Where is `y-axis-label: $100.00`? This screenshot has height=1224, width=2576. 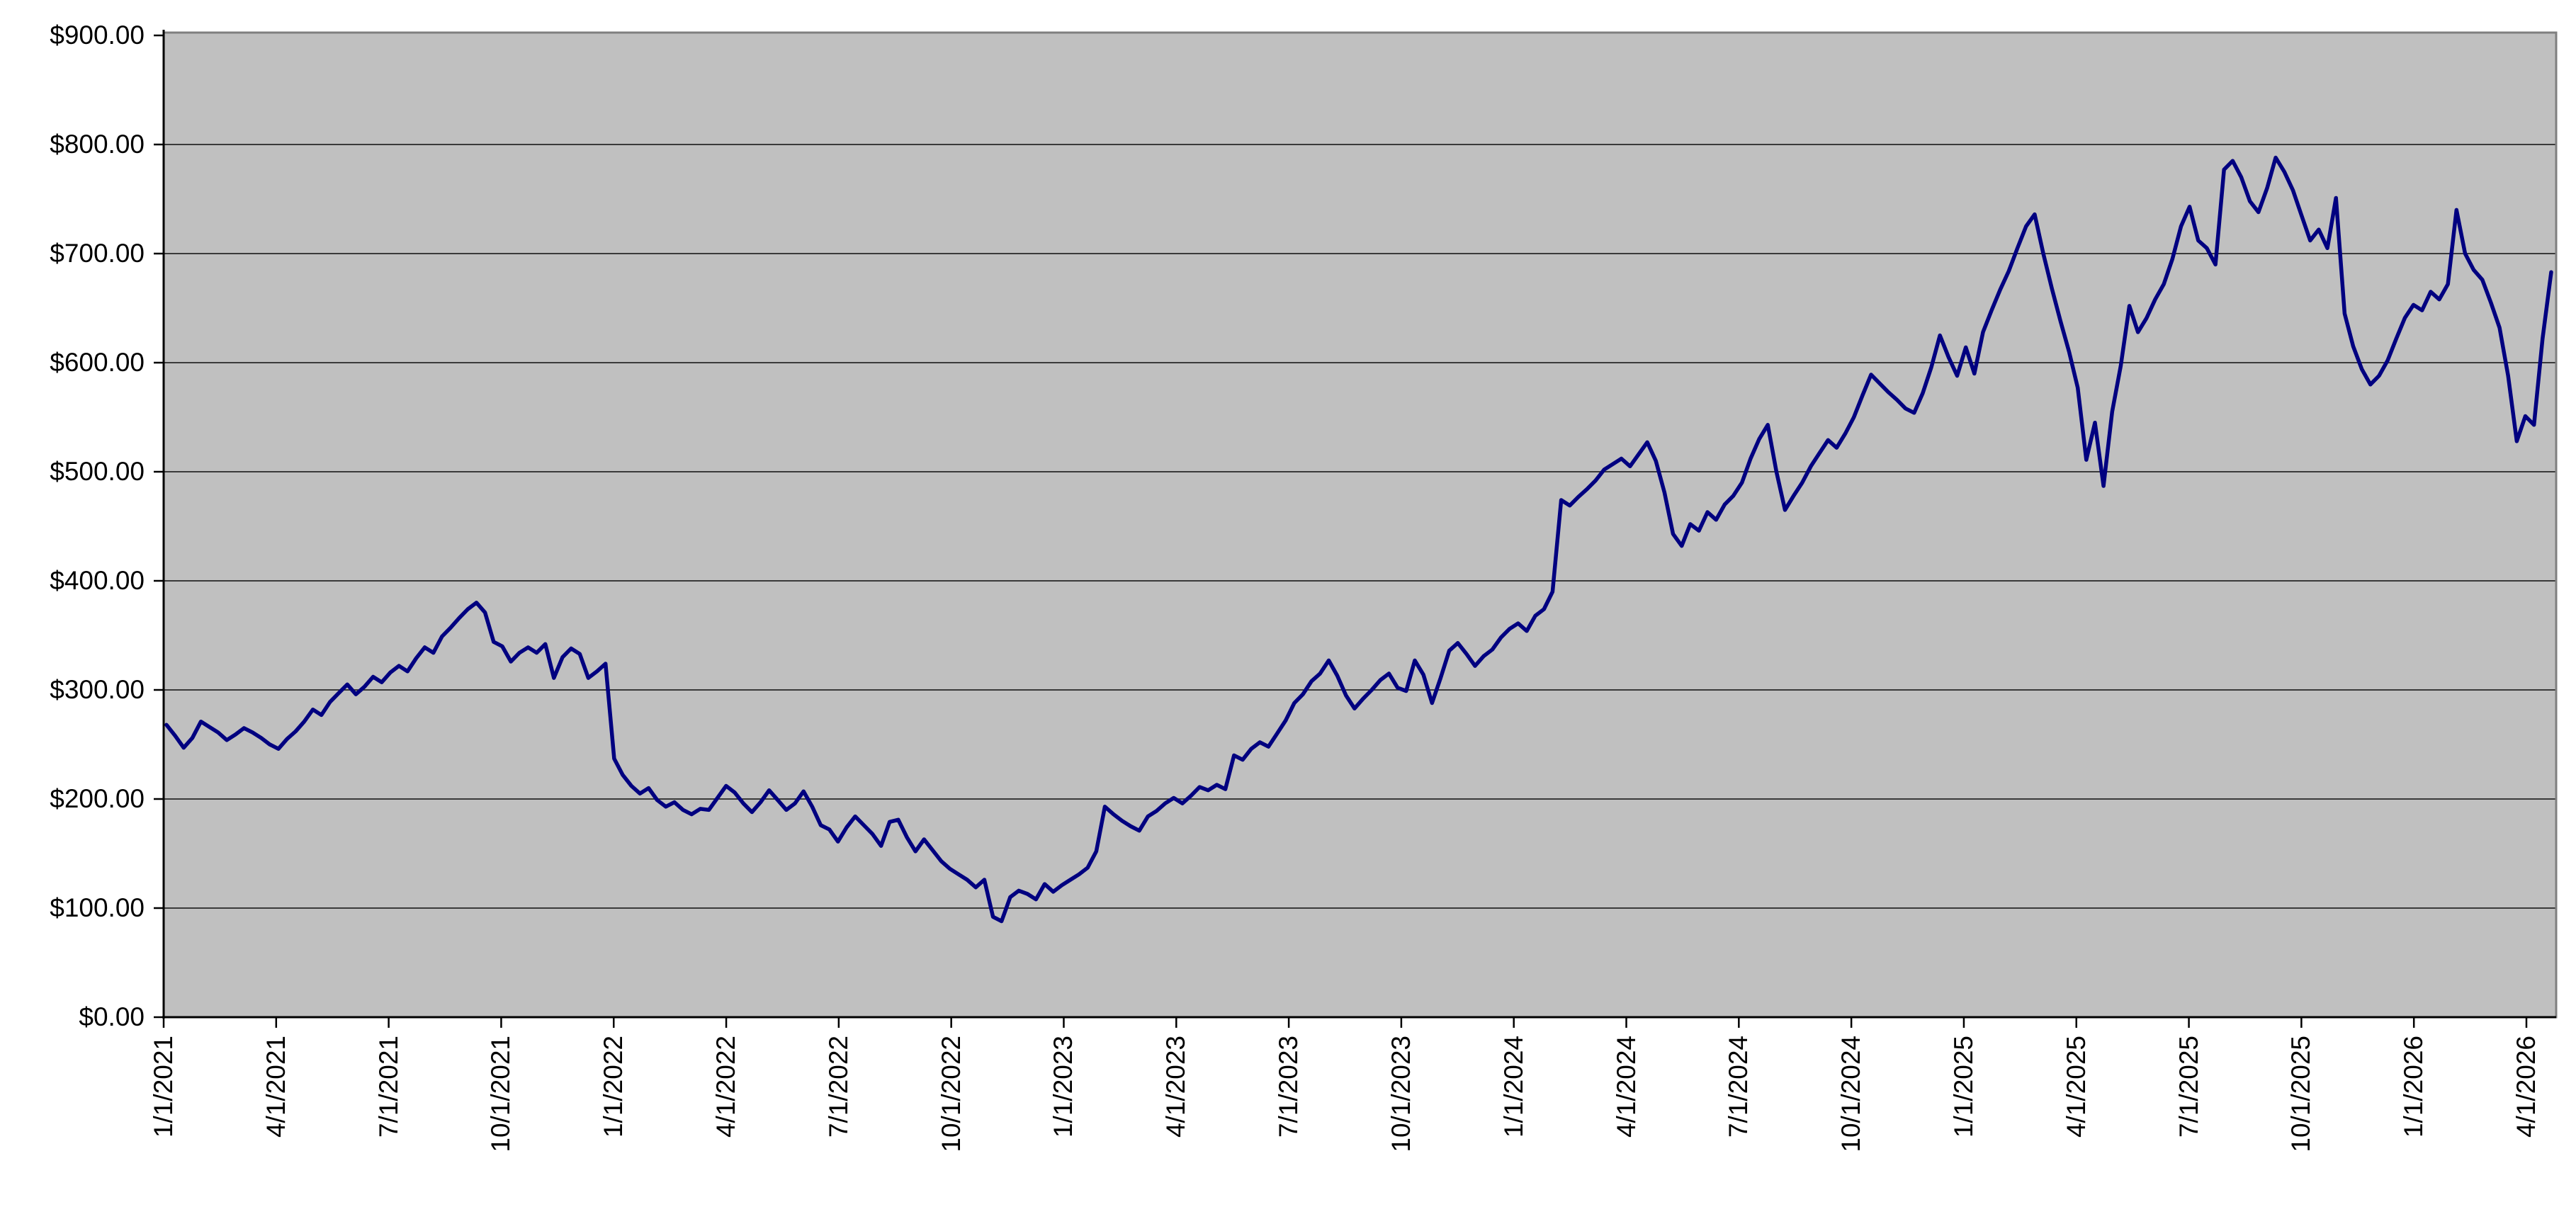
y-axis-label: $100.00 is located at coordinates (97, 908).